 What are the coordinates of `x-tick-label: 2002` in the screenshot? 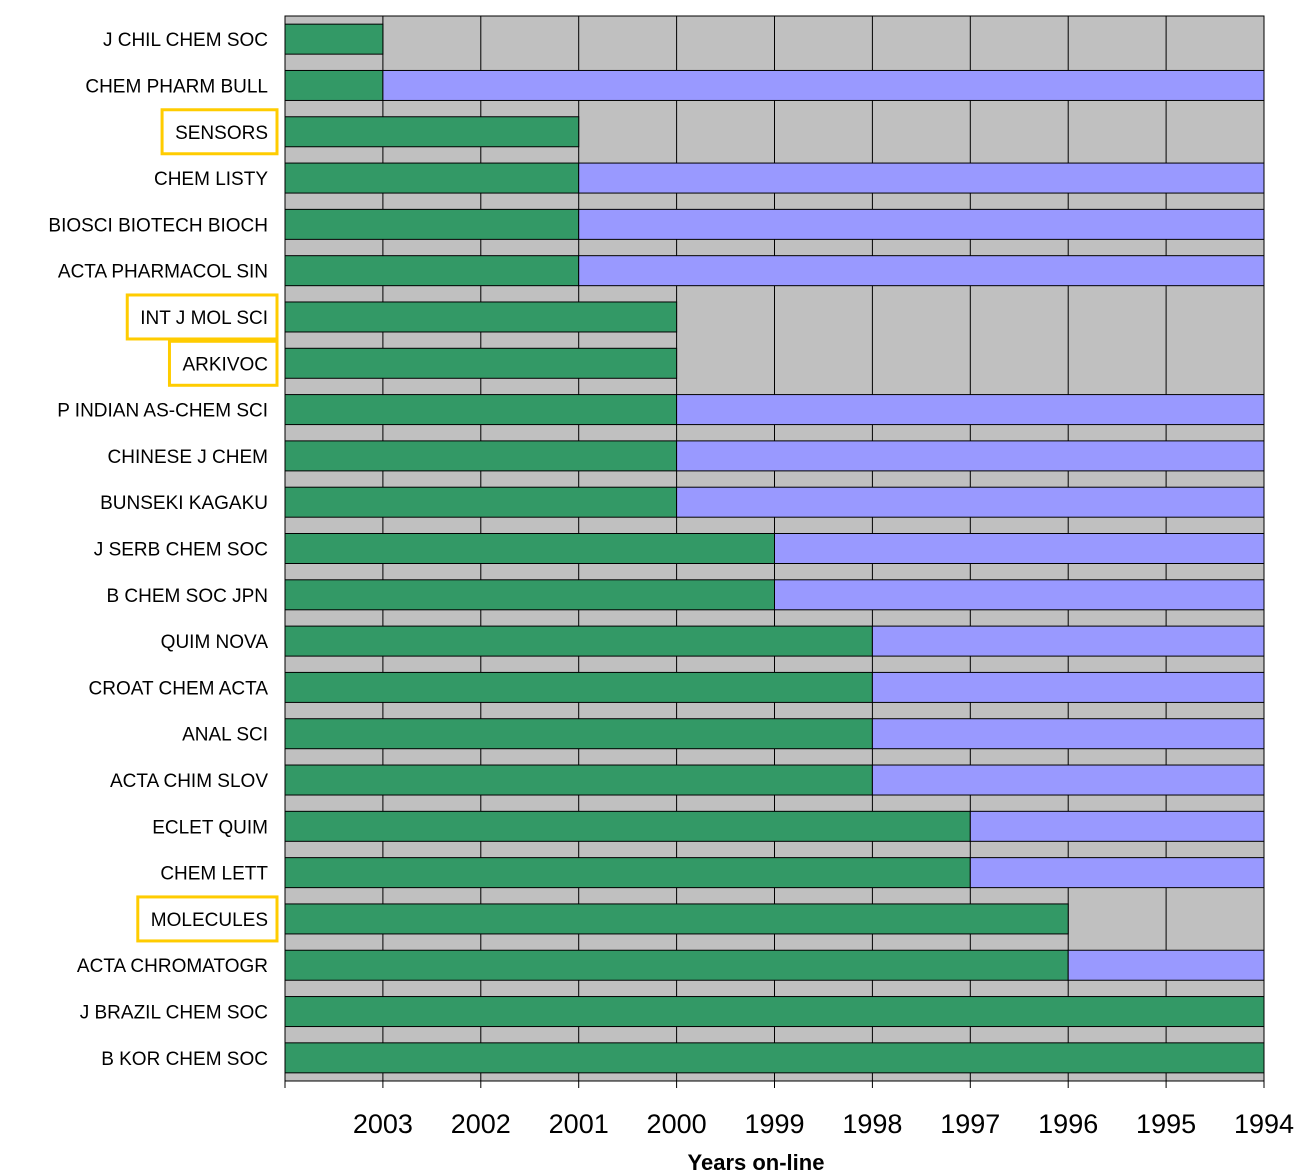 It's located at (481, 1124).